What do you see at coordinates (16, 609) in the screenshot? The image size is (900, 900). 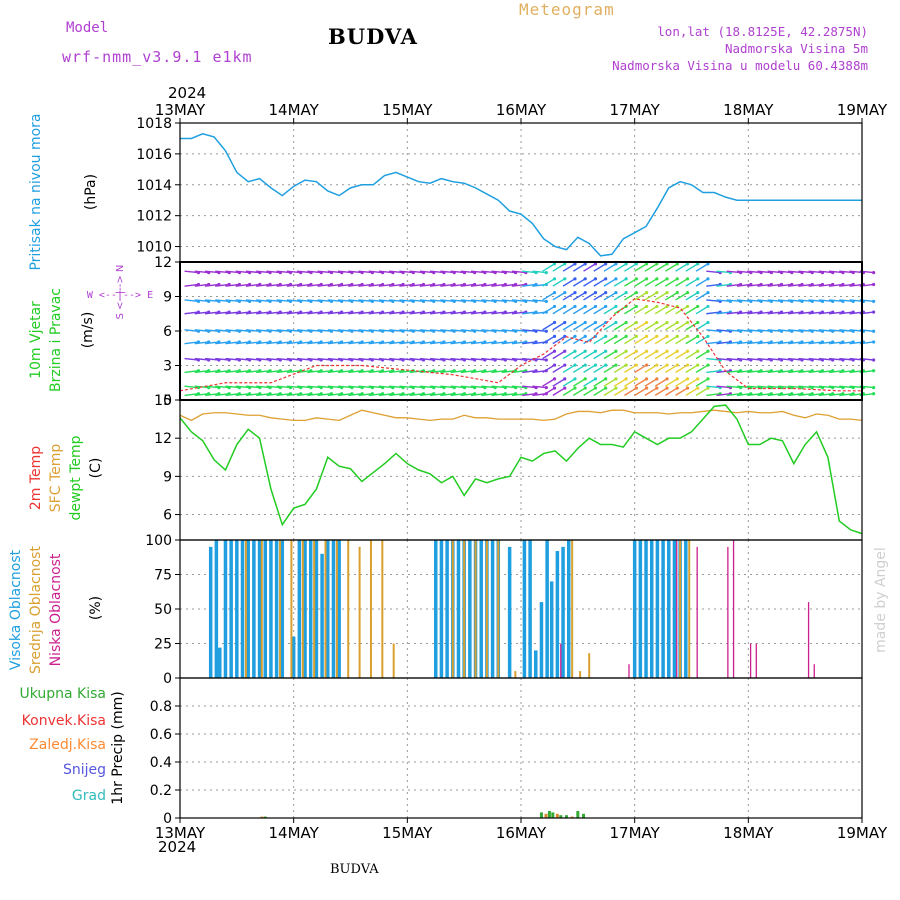 I see `high-cloud-label: Visoka Oblacnost` at bounding box center [16, 609].